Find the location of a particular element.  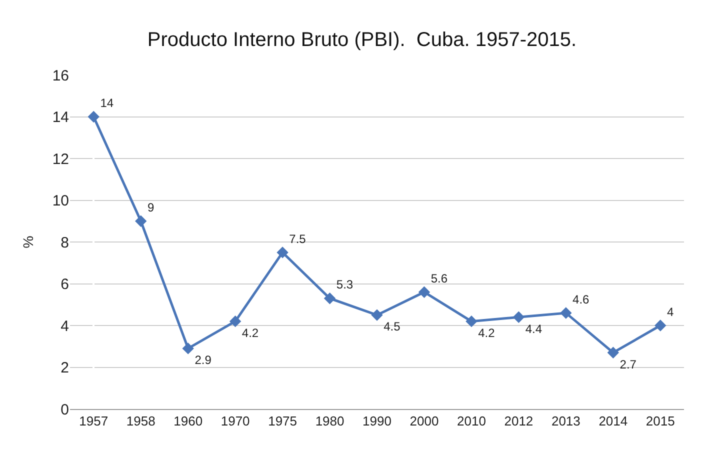

y-tick-label: 6 is located at coordinates (64, 284).